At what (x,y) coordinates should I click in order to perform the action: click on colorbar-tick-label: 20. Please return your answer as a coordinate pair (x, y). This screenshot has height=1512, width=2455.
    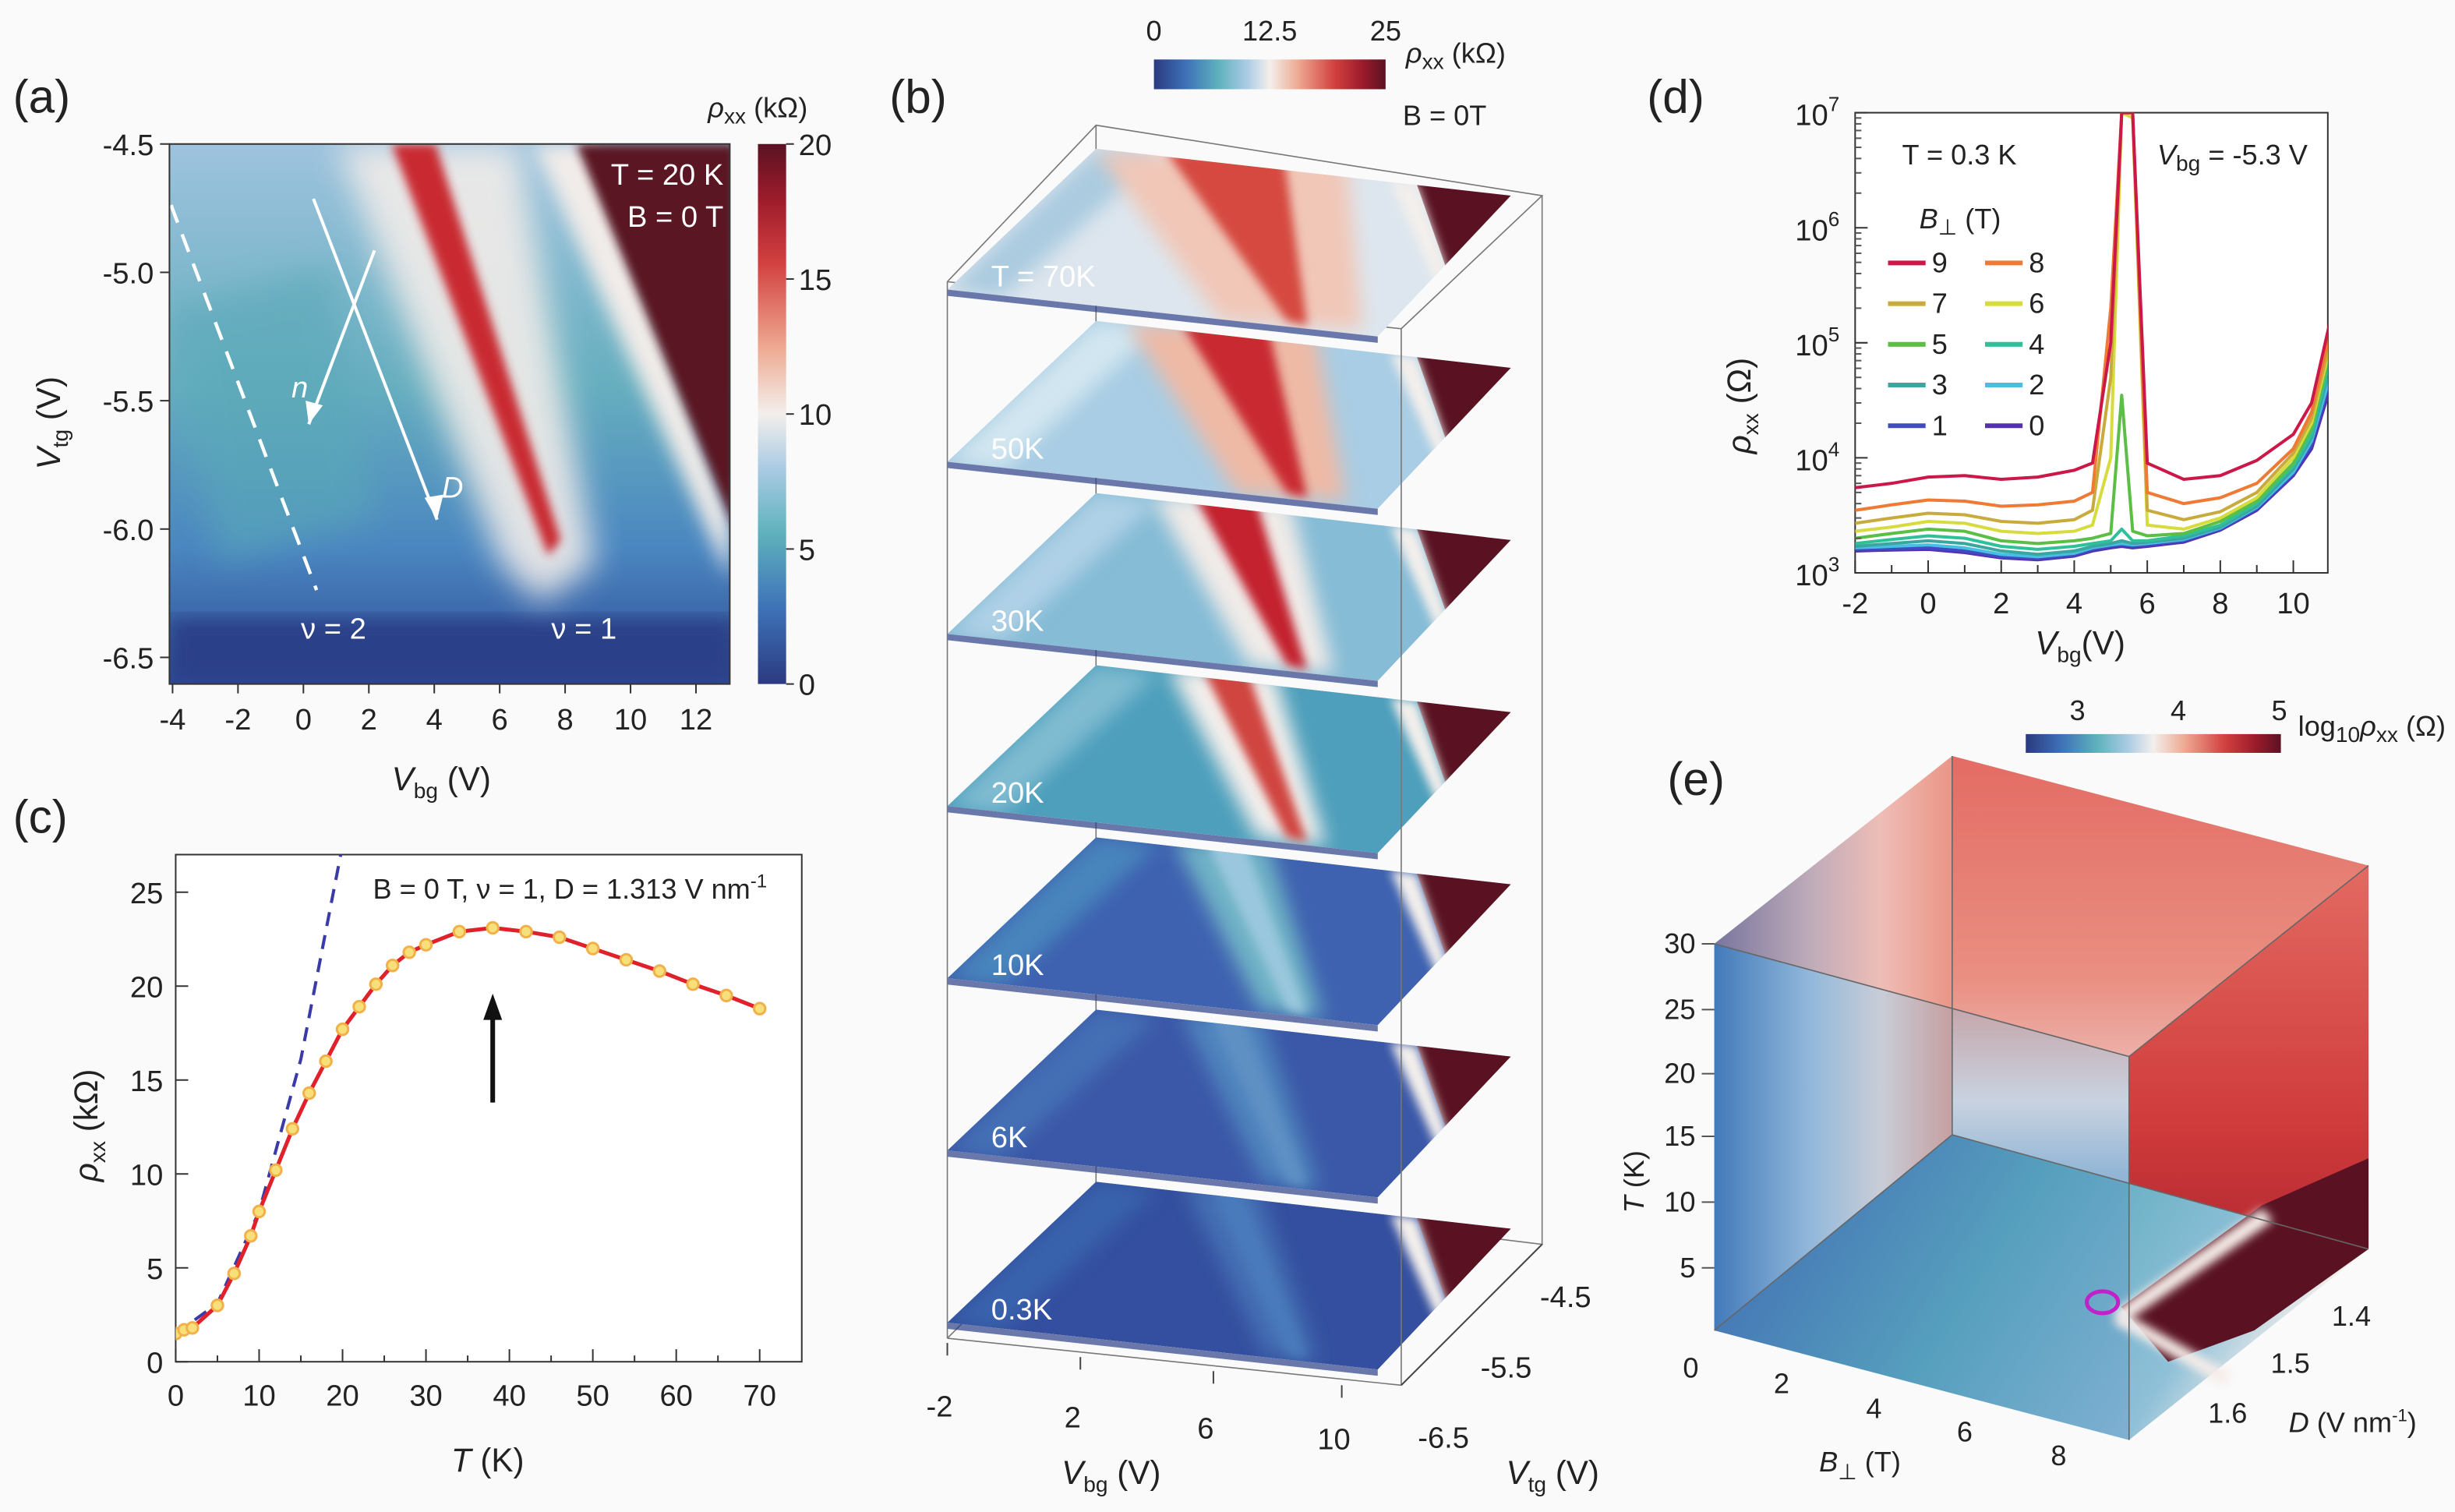
    Looking at the image, I should click on (815, 145).